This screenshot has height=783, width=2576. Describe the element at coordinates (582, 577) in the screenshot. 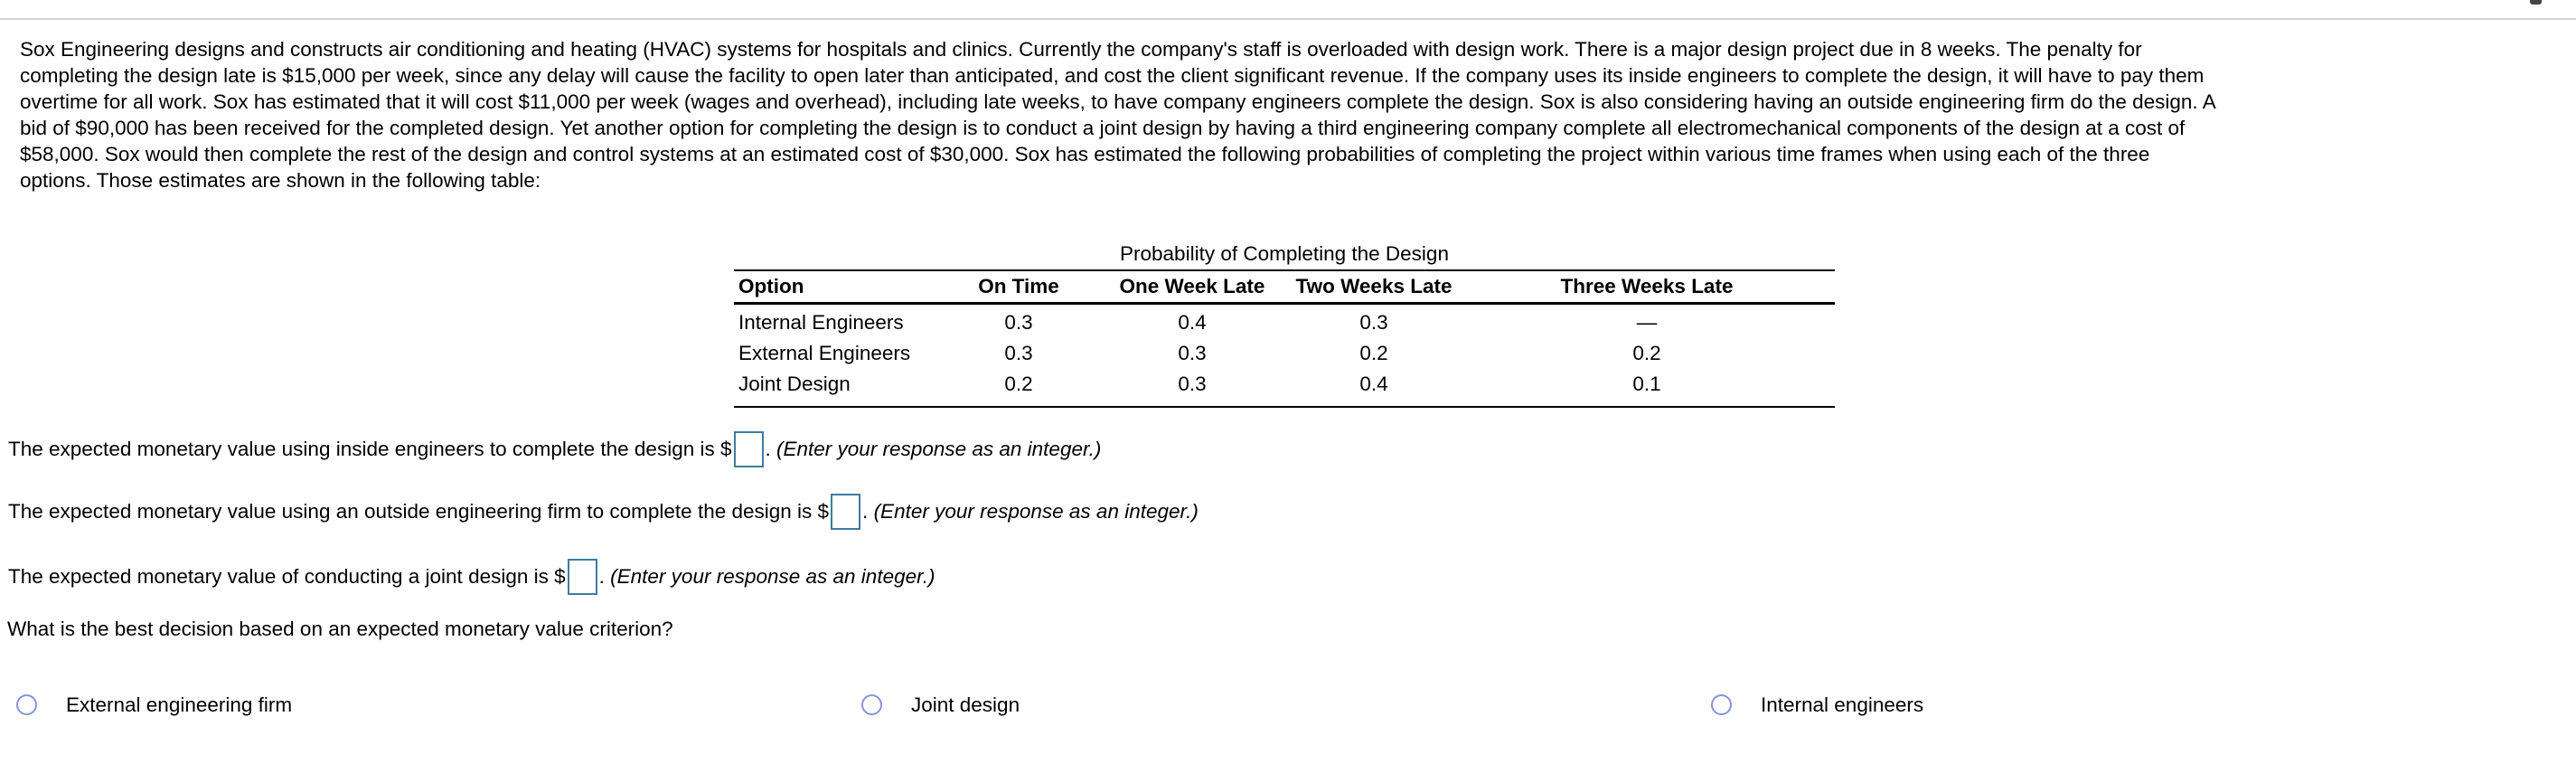

I see `emv-joint-design-input` at that location.